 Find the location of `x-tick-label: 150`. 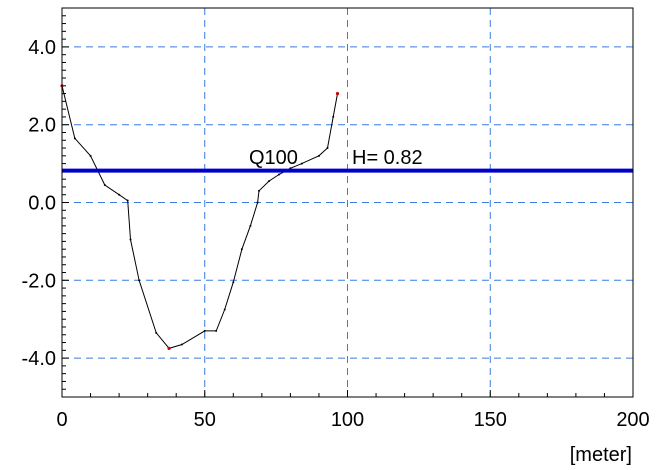

x-tick-label: 150 is located at coordinates (490, 420).